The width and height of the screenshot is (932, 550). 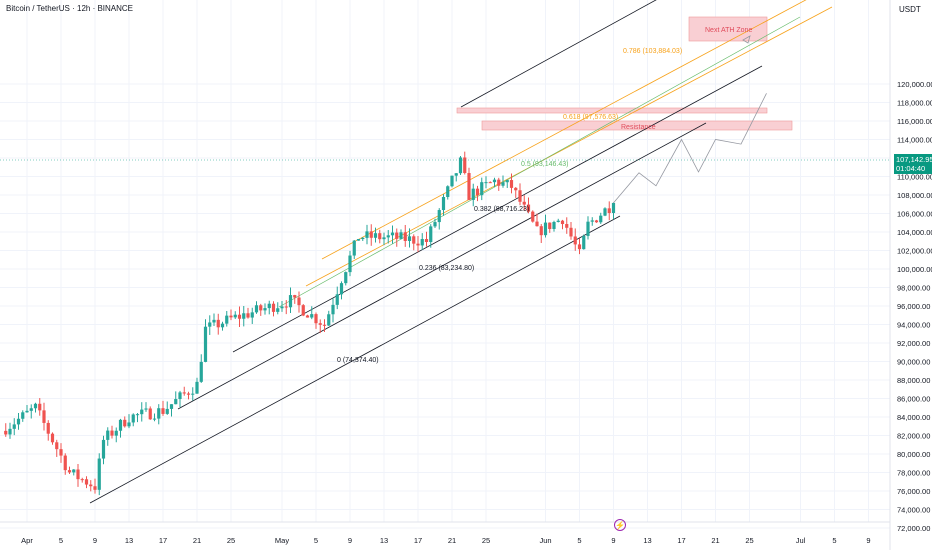 What do you see at coordinates (913, 380) in the screenshot?
I see `price-tick-label: 88,000.00` at bounding box center [913, 380].